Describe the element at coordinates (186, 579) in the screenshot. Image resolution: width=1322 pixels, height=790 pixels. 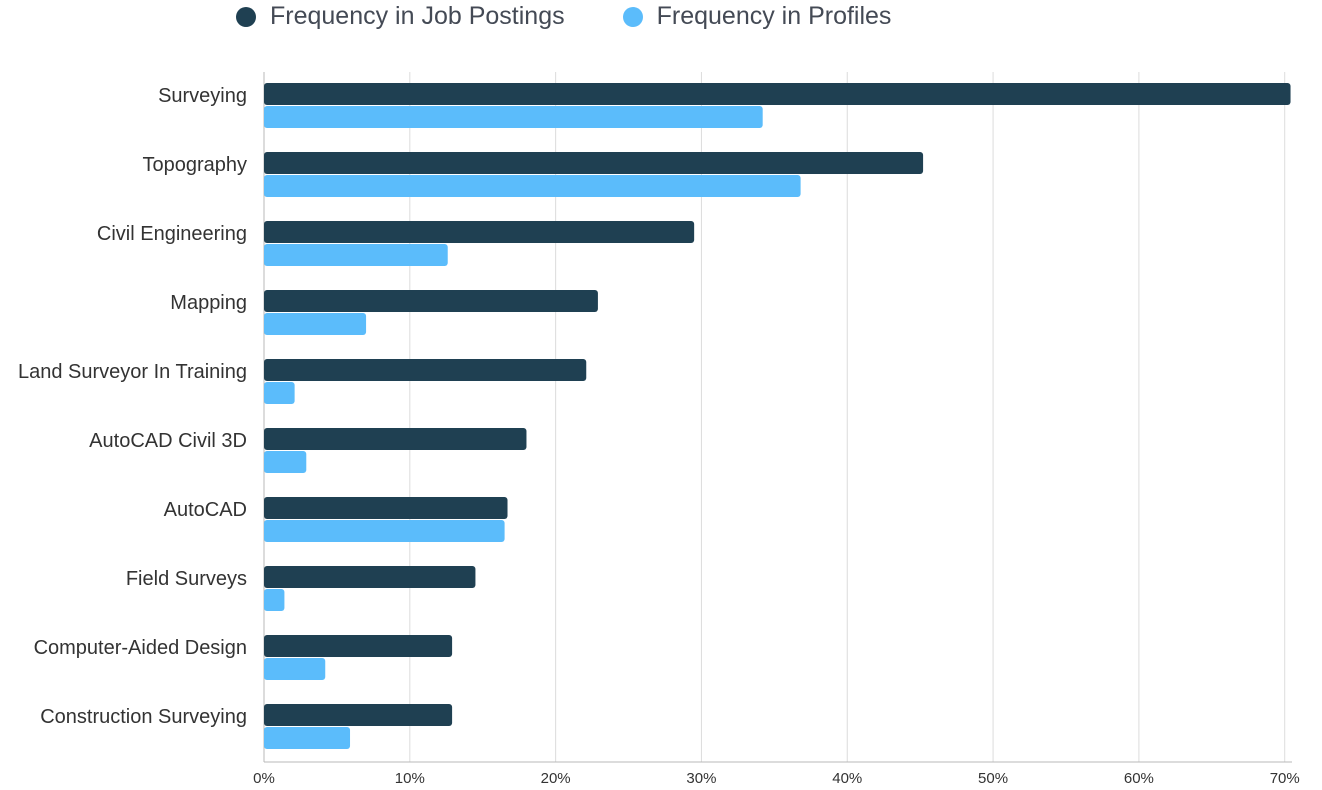
I see `category-label: Field Surveys` at that location.